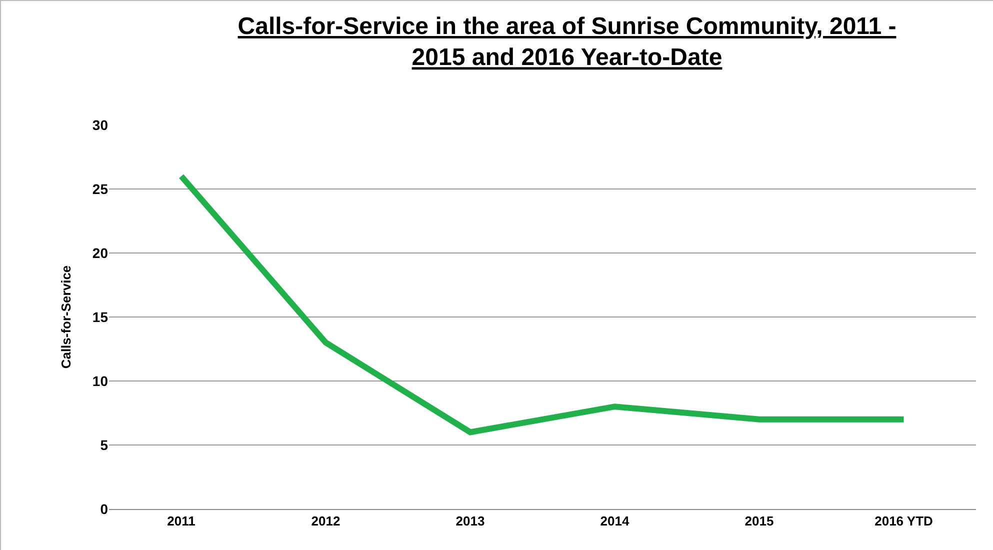 This screenshot has height=550, width=993. Describe the element at coordinates (100, 316) in the screenshot. I see `y-tick-label: 15` at that location.